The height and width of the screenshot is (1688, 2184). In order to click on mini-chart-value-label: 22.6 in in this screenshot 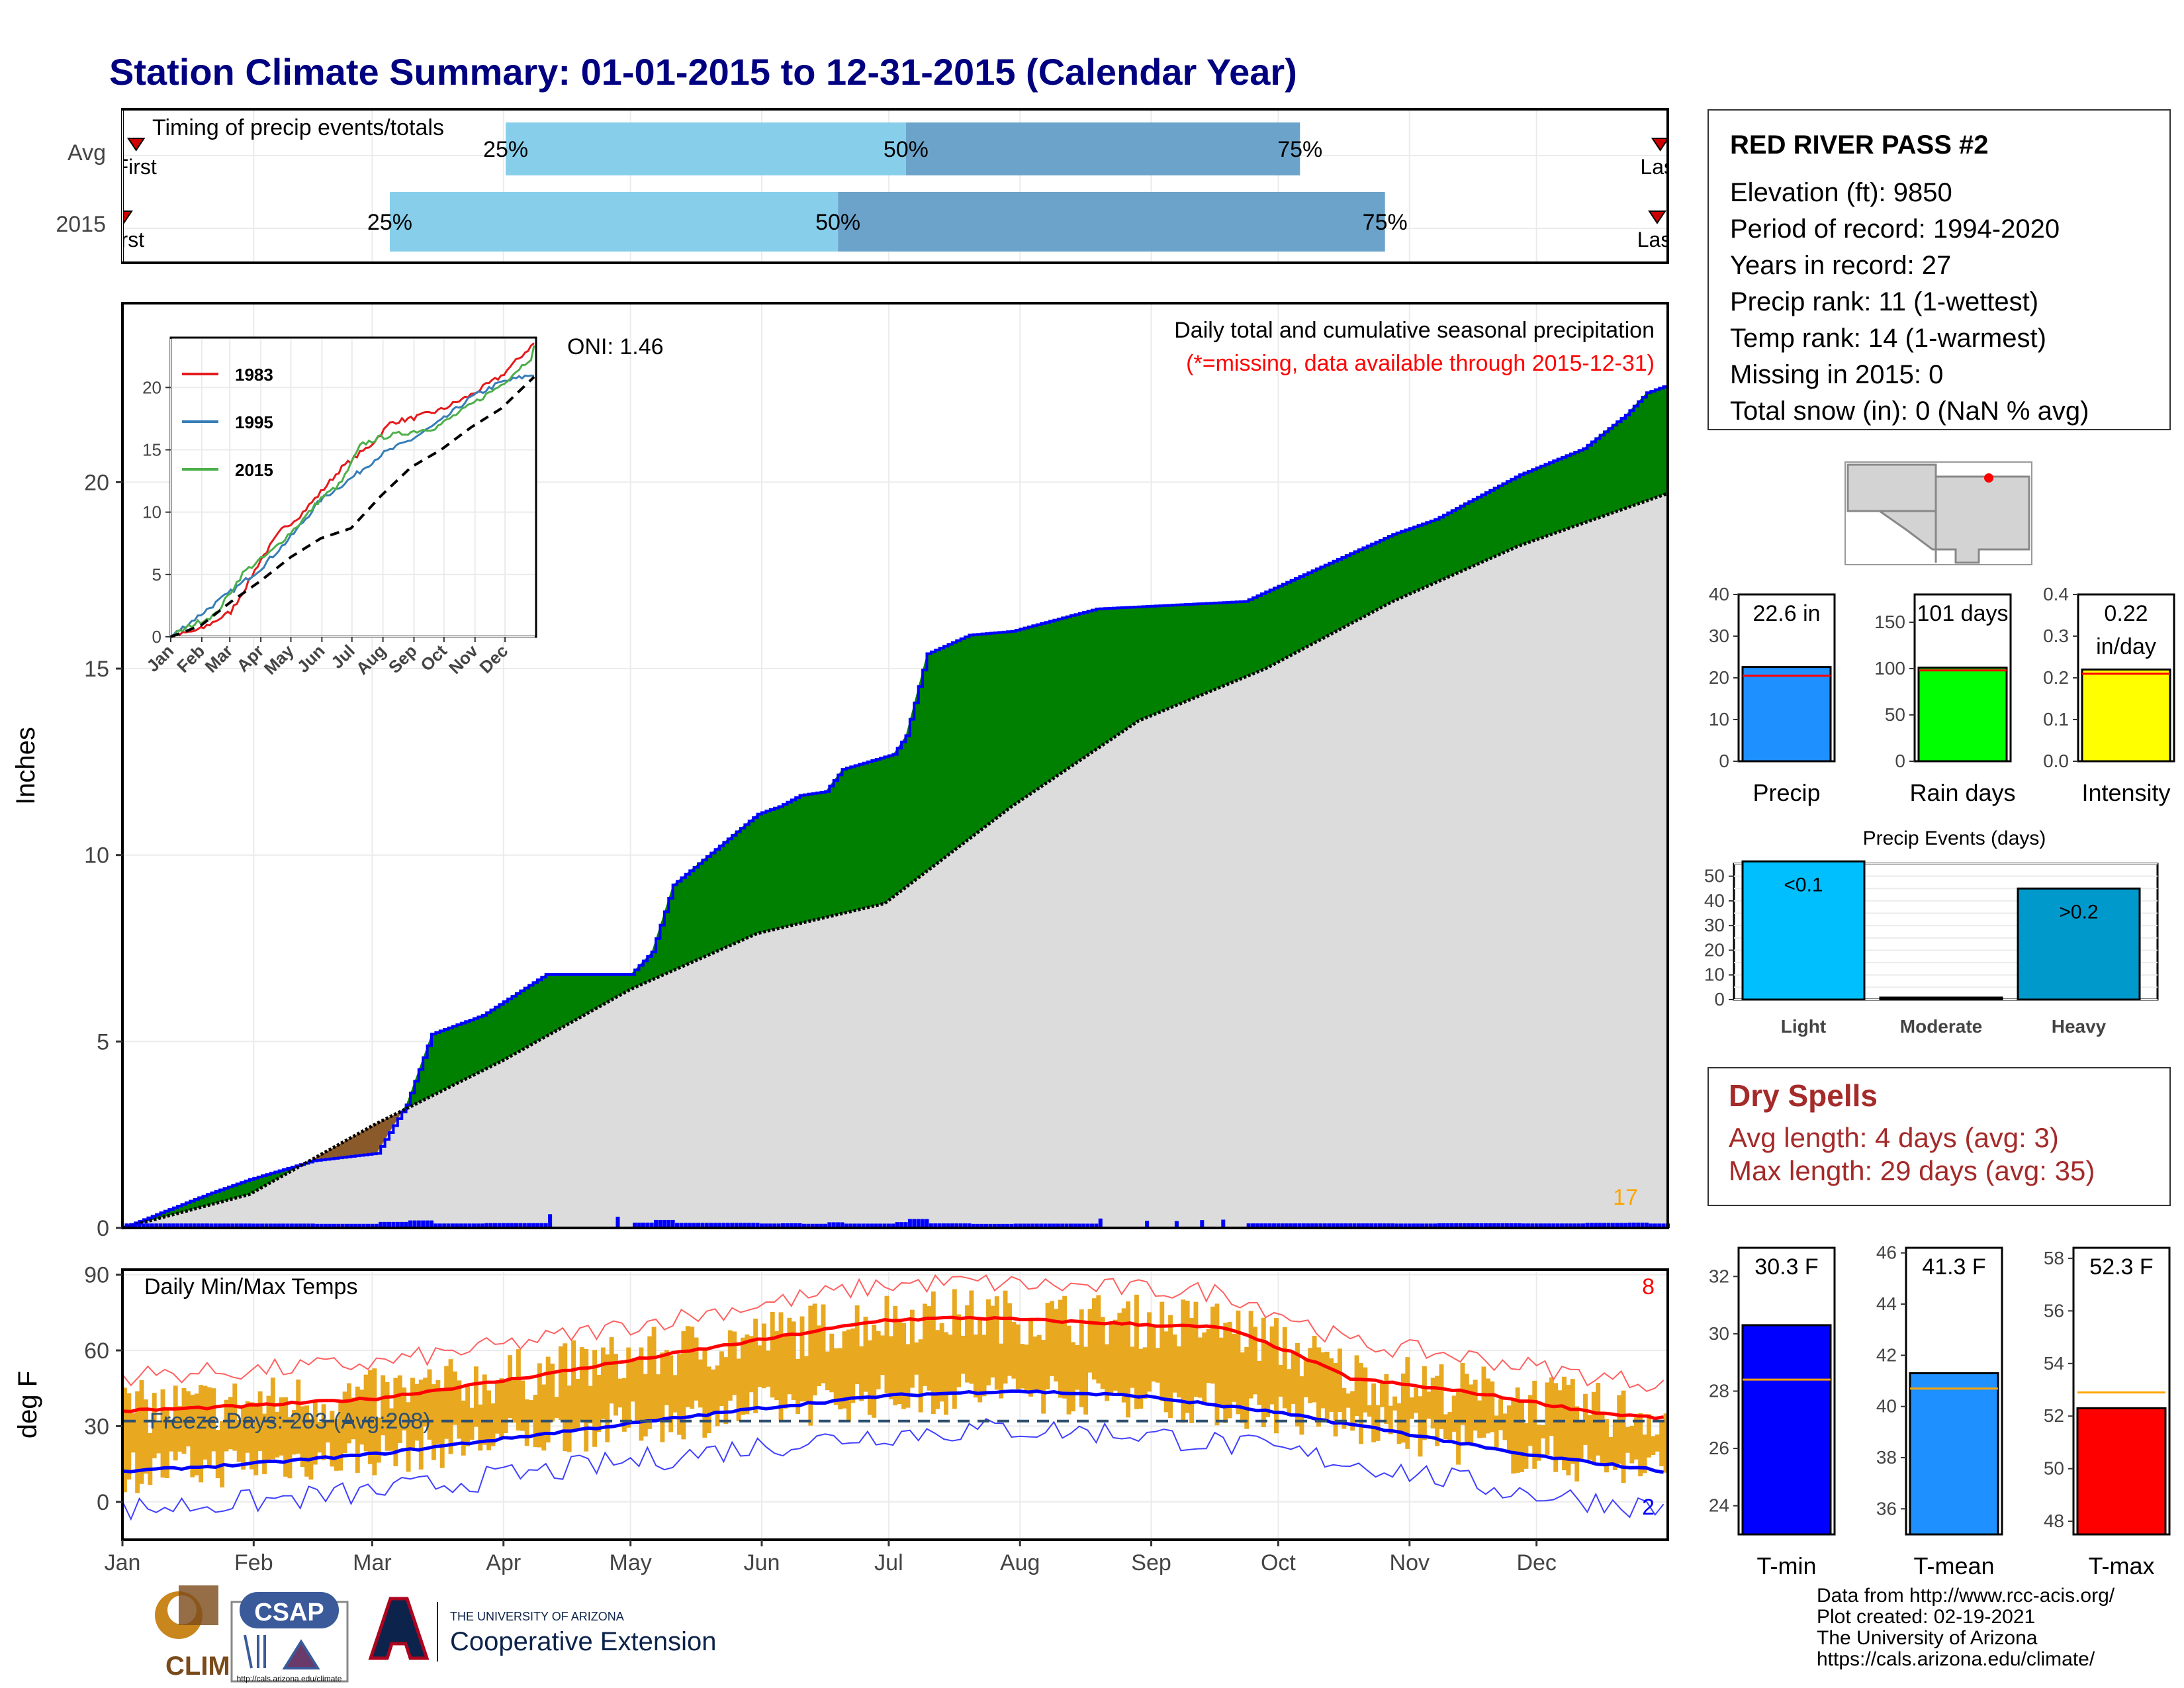, I will do `click(1786, 613)`.